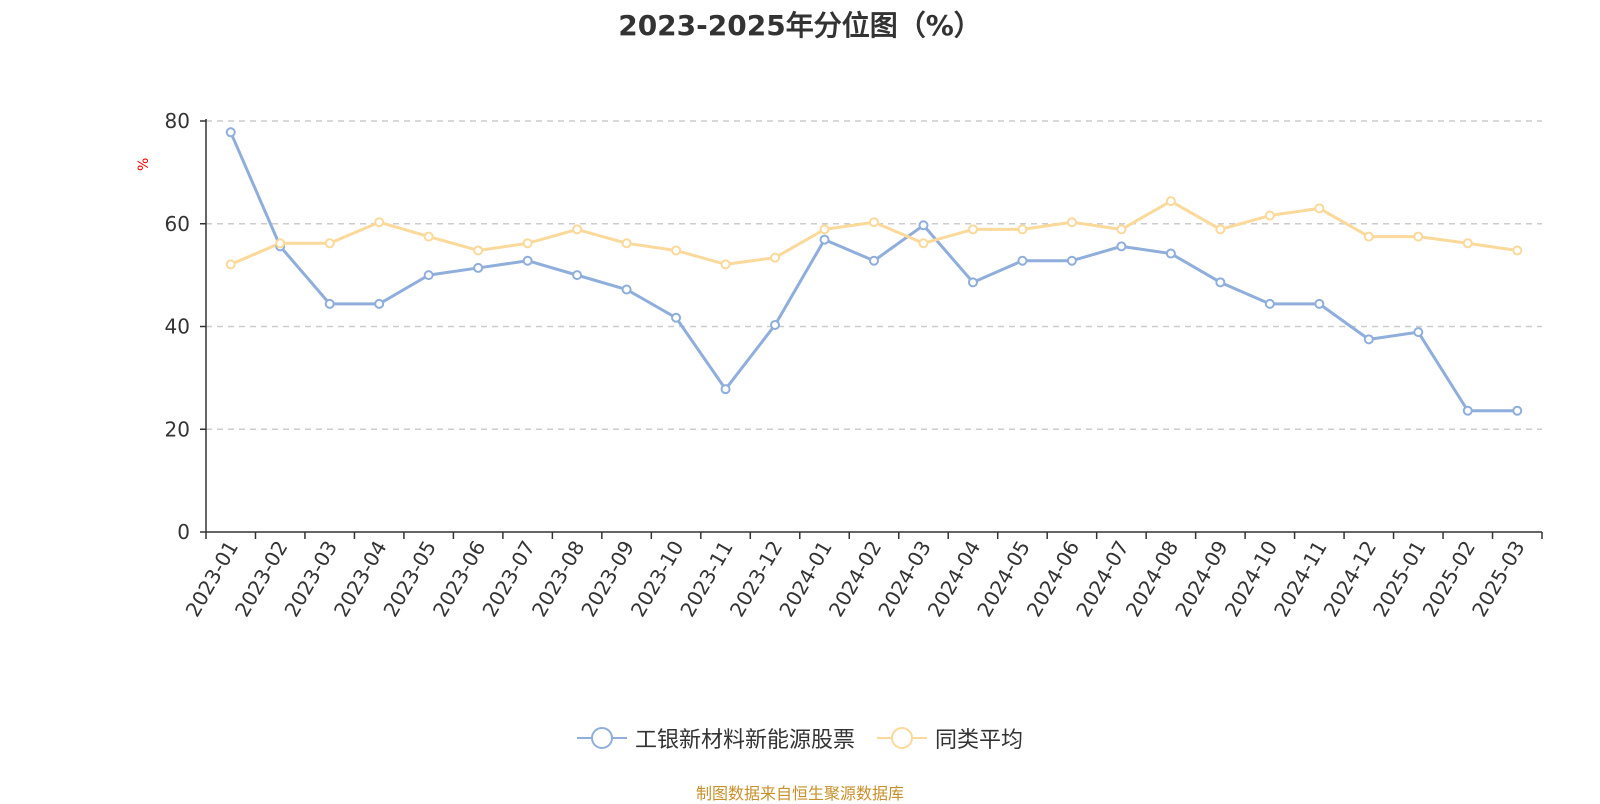  What do you see at coordinates (183, 532) in the screenshot?
I see `y-tick-label-0: 0` at bounding box center [183, 532].